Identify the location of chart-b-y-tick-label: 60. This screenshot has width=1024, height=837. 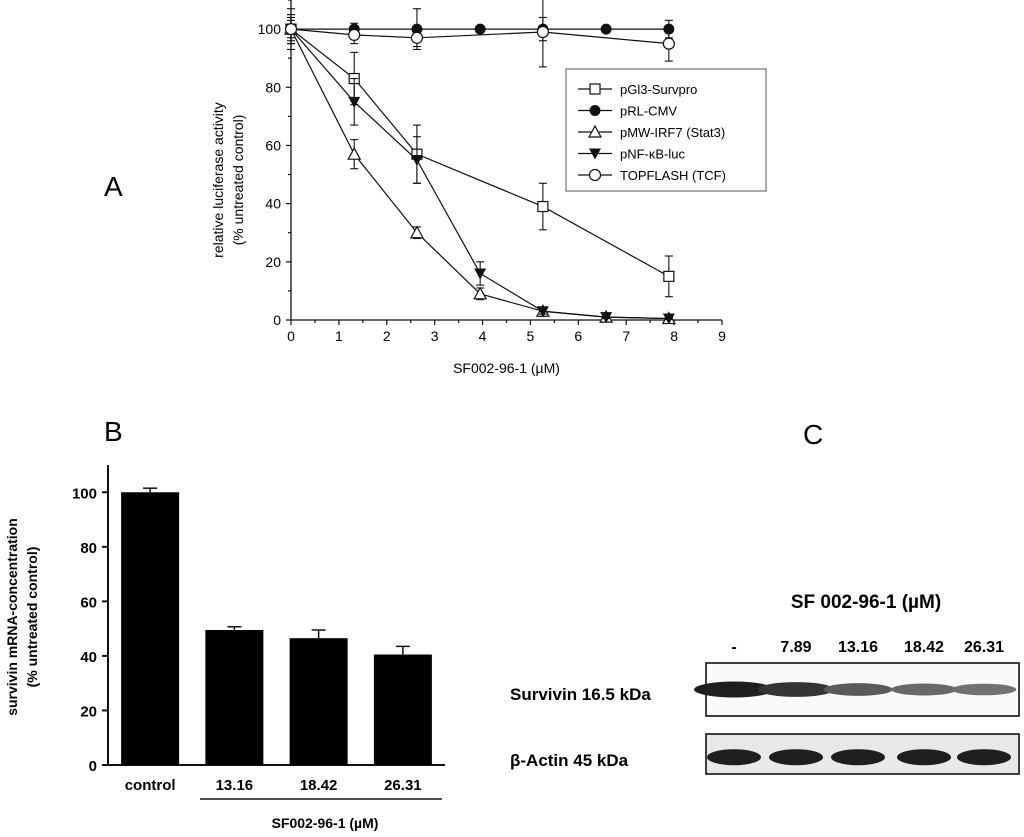
(88, 602).